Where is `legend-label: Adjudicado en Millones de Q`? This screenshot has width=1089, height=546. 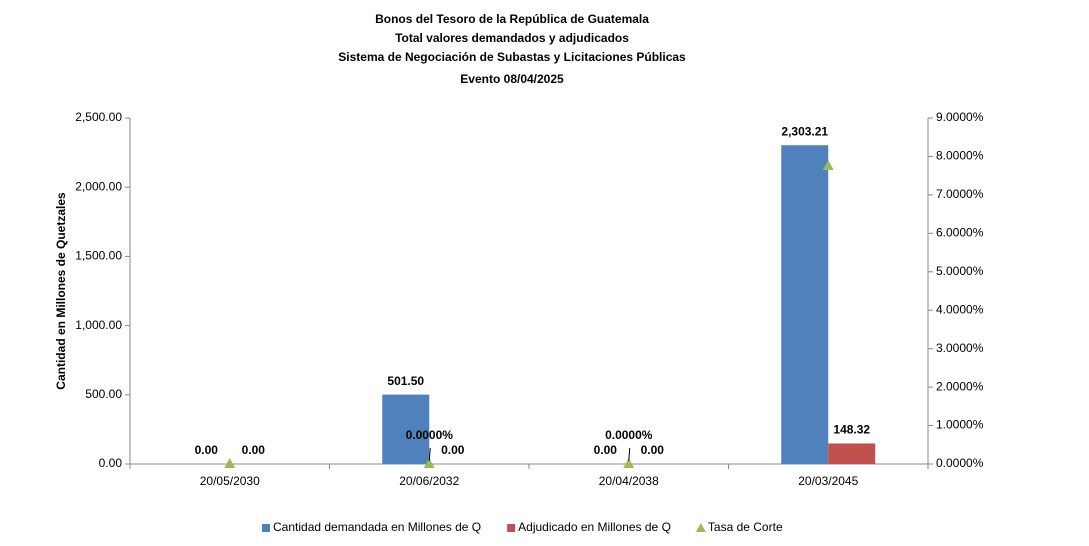 legend-label: Adjudicado en Millones de Q is located at coordinates (594, 527).